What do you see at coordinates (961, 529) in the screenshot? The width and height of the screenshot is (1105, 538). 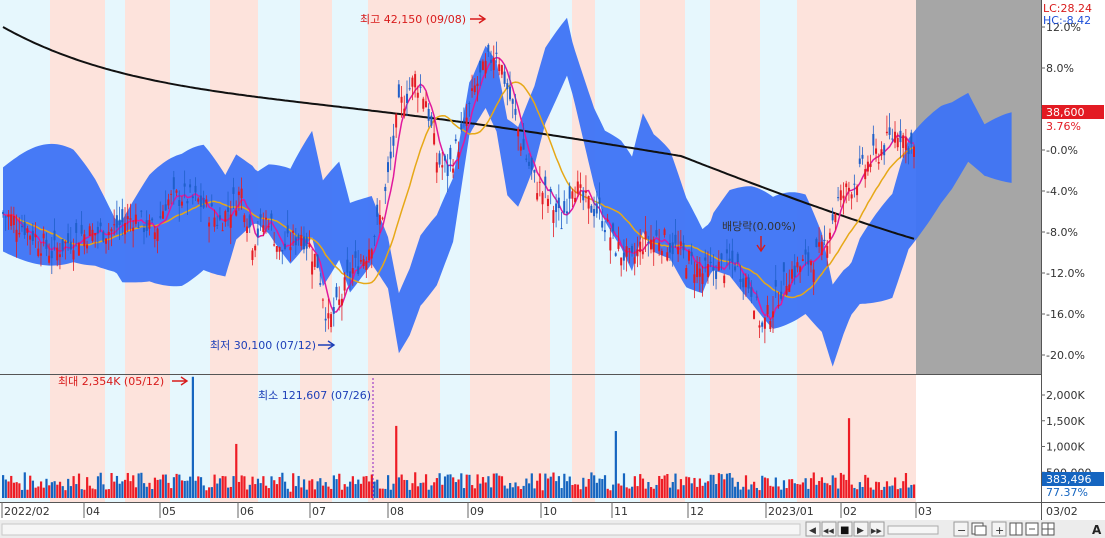 I see `zoom-out-button: −` at bounding box center [961, 529].